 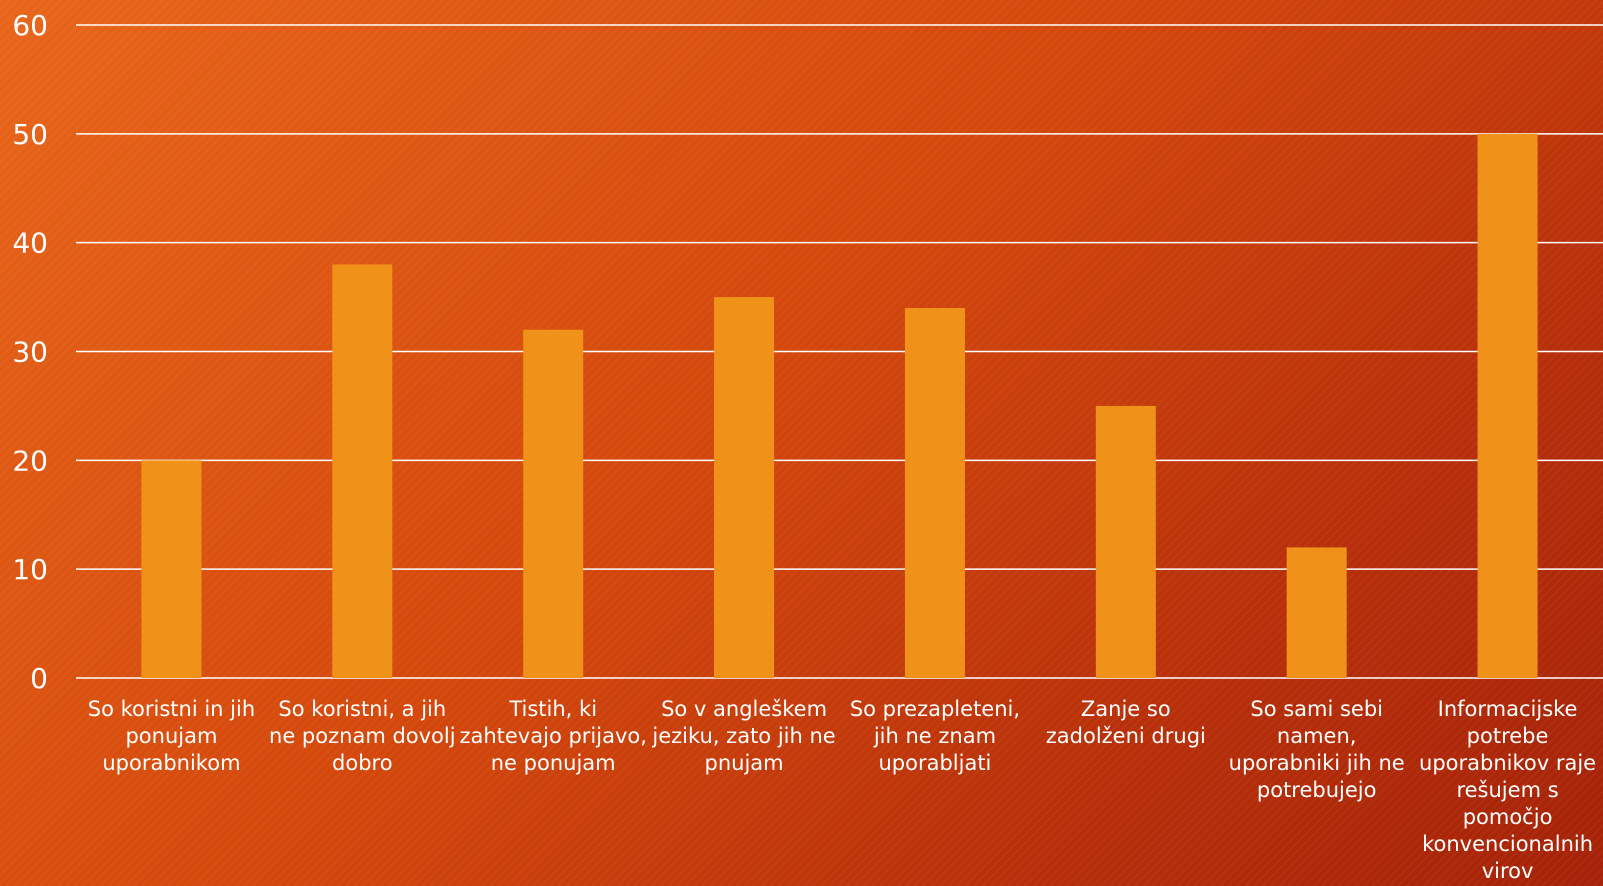 I want to click on y-tick-label: 10, so click(x=30, y=569).